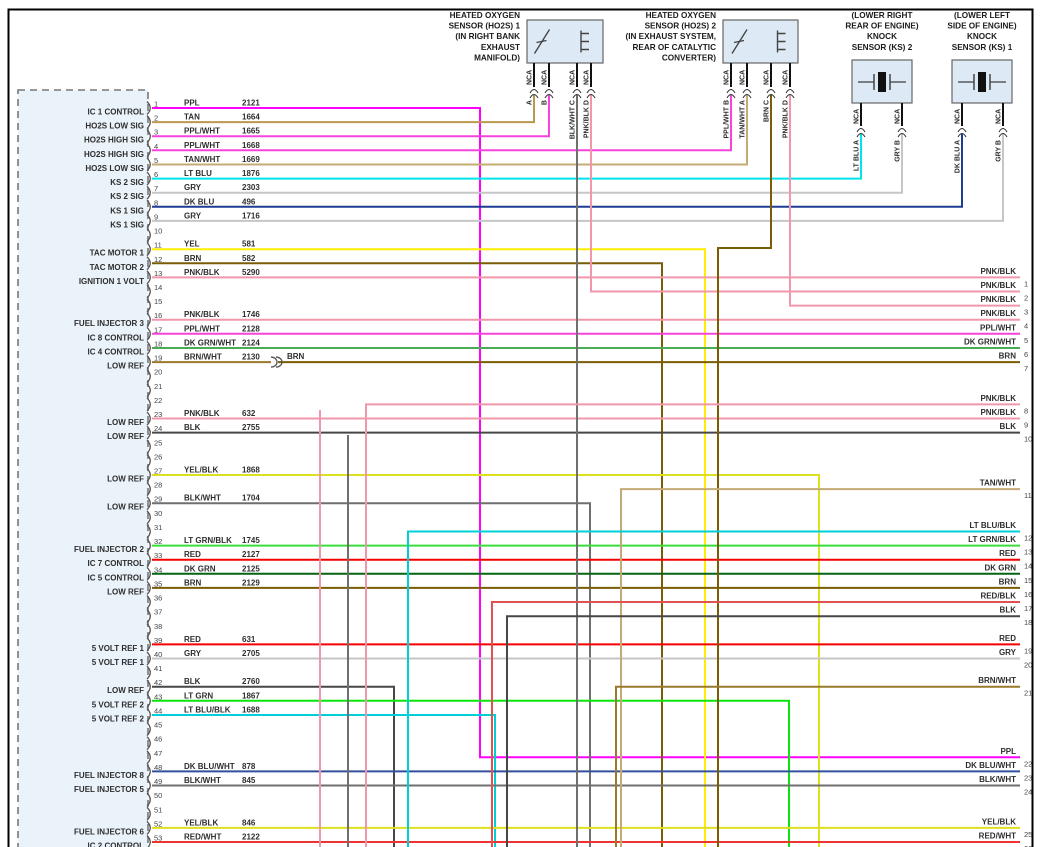 This screenshot has height=847, width=1040. What do you see at coordinates (158, 499) in the screenshot?
I see `pin-number: 29` at bounding box center [158, 499].